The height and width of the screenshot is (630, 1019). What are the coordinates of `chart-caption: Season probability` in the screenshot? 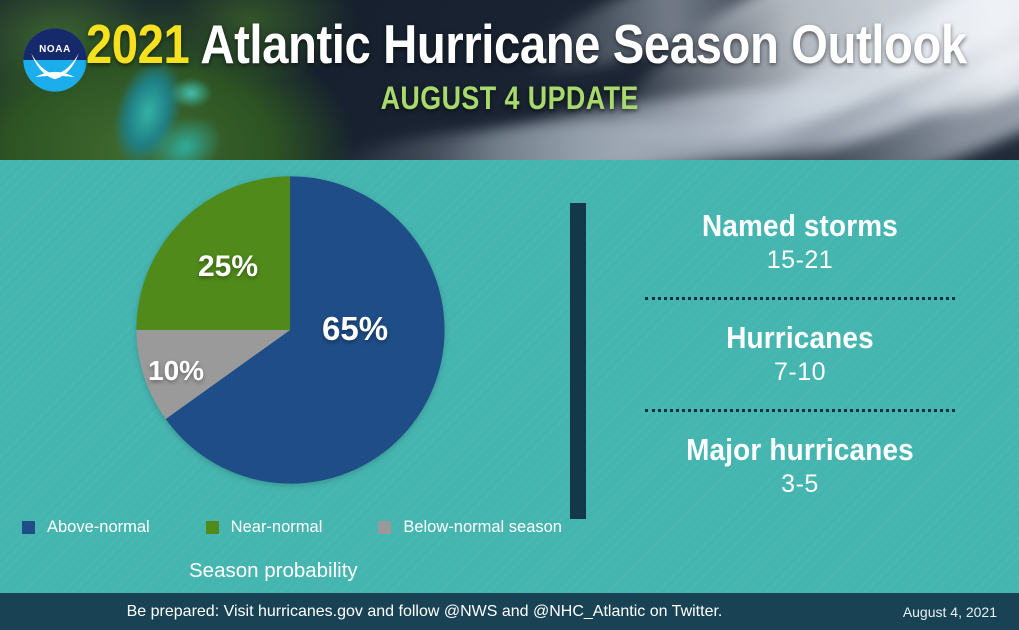 It's located at (273, 570).